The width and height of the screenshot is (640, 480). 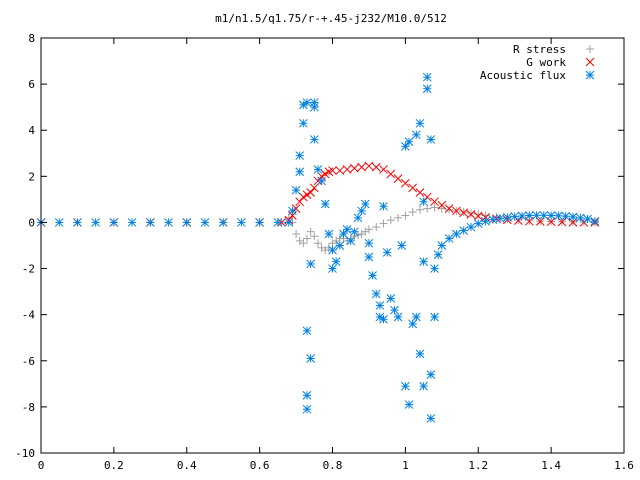 What do you see at coordinates (28, 407) in the screenshot?
I see `y-tick-label: -8` at bounding box center [28, 407].